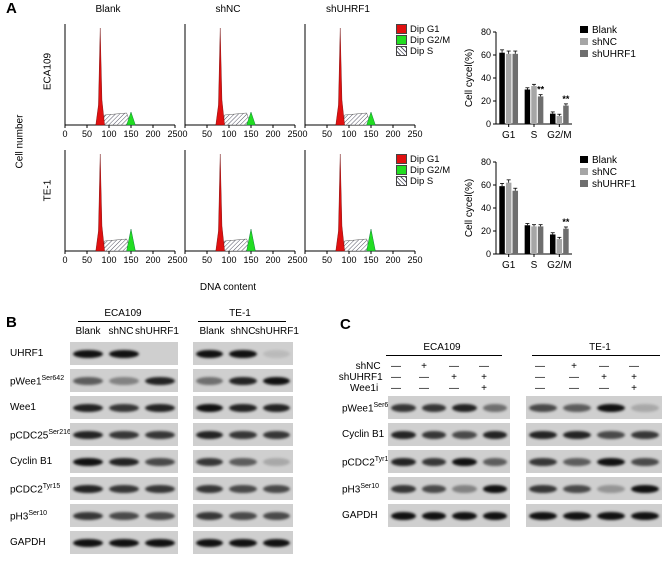  I want to click on bar-shNC-G1, so click(508, 218).